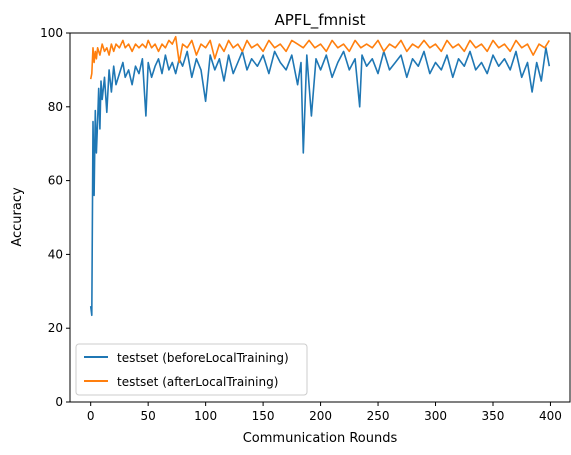 Image resolution: width=571 pixels, height=455 pixels. I want to click on legend-label-before: testset (beforeLocalTraining), so click(203, 358).